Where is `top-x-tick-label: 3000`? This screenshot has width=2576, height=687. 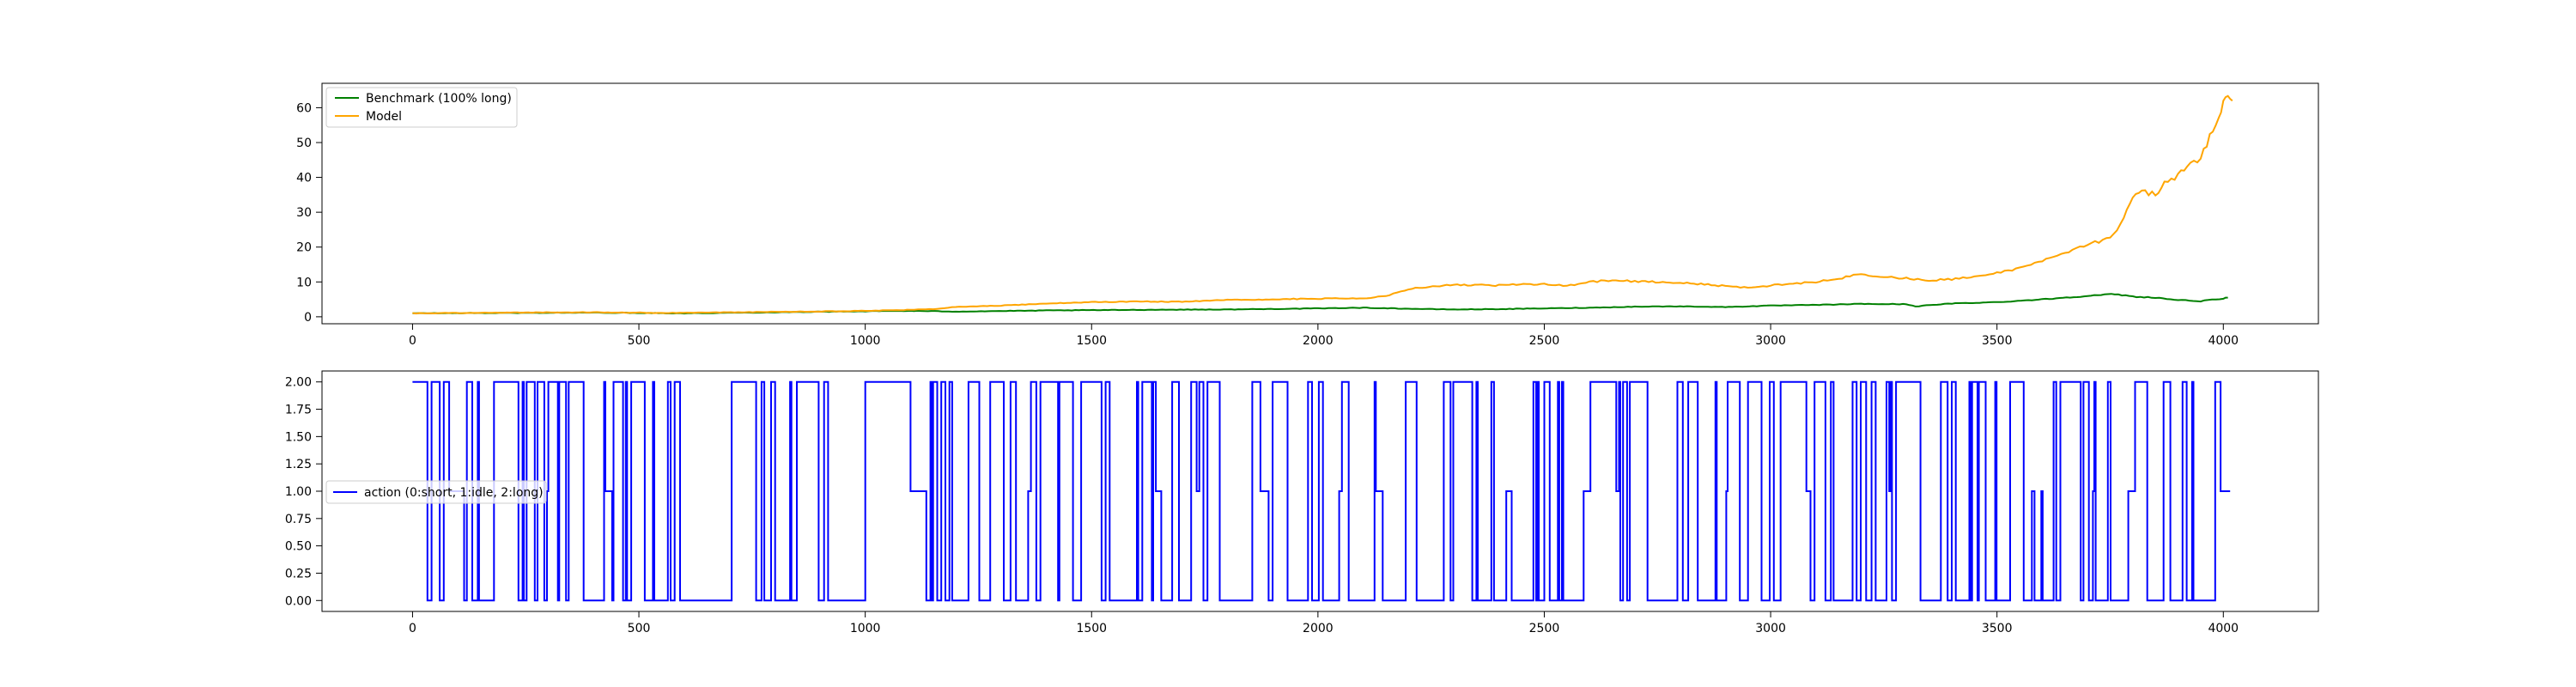 top-x-tick-label: 3000 is located at coordinates (1770, 341).